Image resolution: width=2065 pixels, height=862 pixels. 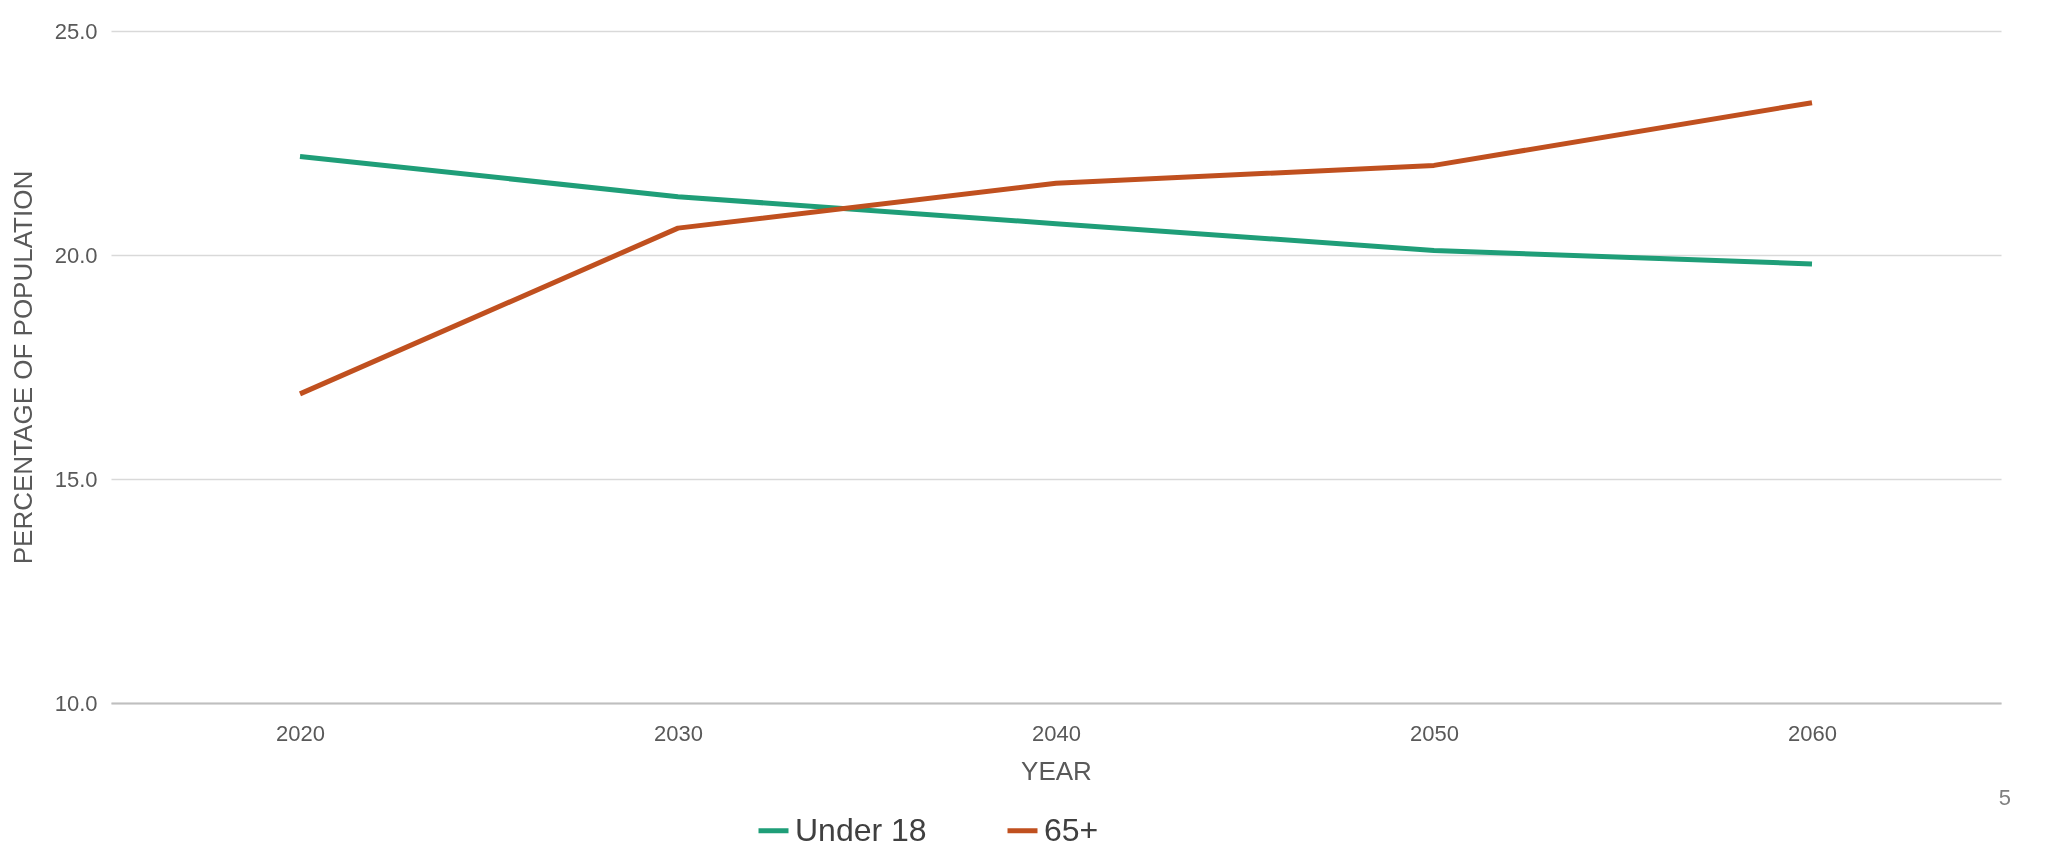 I want to click on legend-label: 65+, so click(x=1071, y=829).